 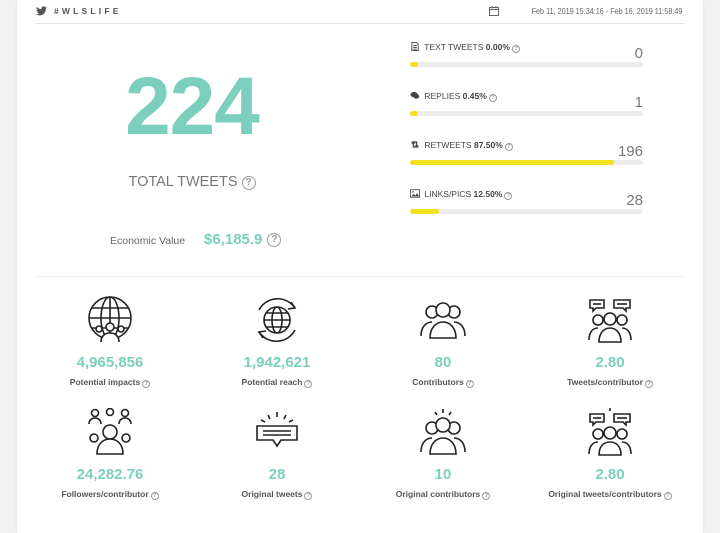 I want to click on stat-links-pics: LINKS/PICS 12.50%? 28, so click(x=526, y=209).